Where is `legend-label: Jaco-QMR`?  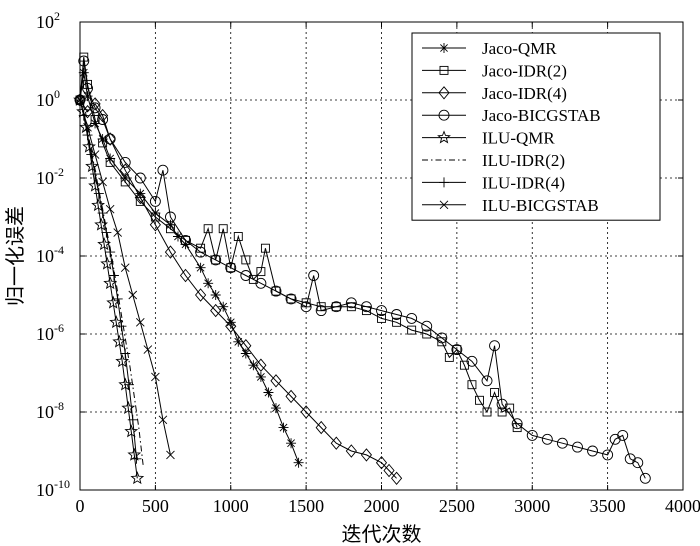 legend-label: Jaco-QMR is located at coordinates (519, 48).